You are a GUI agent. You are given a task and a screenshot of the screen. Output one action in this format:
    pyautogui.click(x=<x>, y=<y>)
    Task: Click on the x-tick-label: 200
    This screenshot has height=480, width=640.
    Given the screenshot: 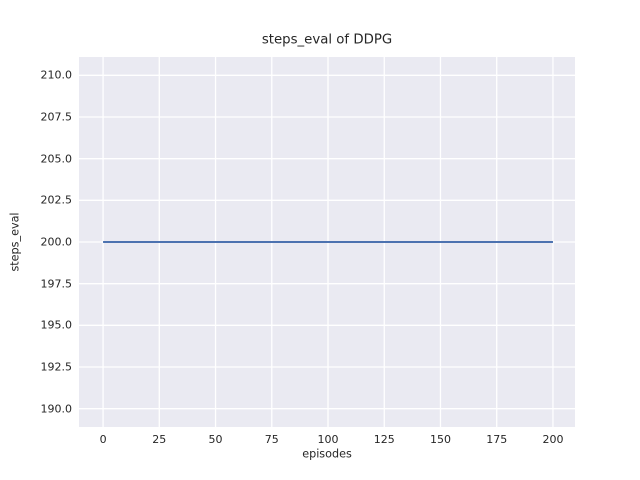 What is the action you would take?
    pyautogui.click(x=553, y=439)
    